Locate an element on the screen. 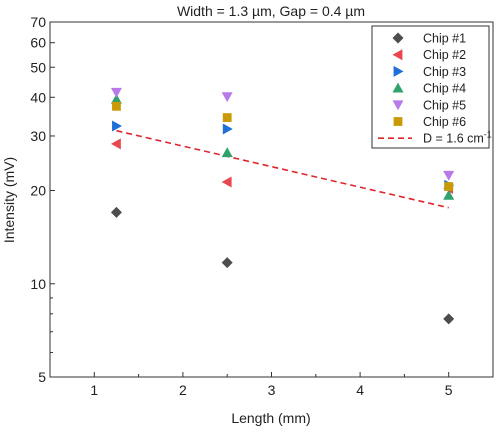  legend-label-chip-5: Chip #5 is located at coordinates (444, 105).